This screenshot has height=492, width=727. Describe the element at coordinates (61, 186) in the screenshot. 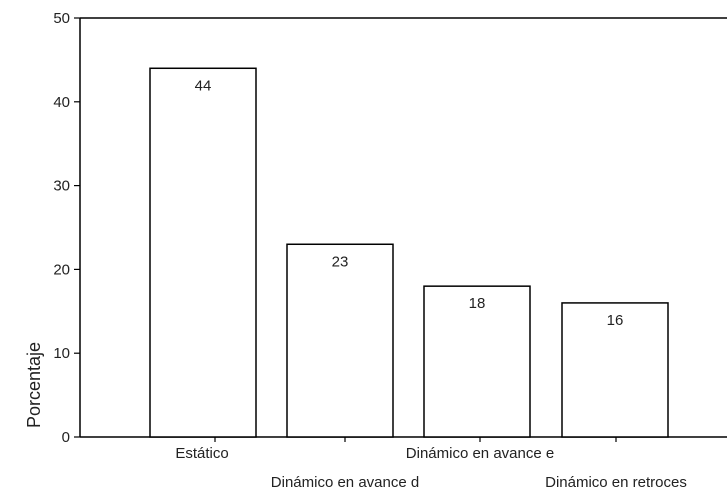

I see `y-tick-label: 30` at that location.